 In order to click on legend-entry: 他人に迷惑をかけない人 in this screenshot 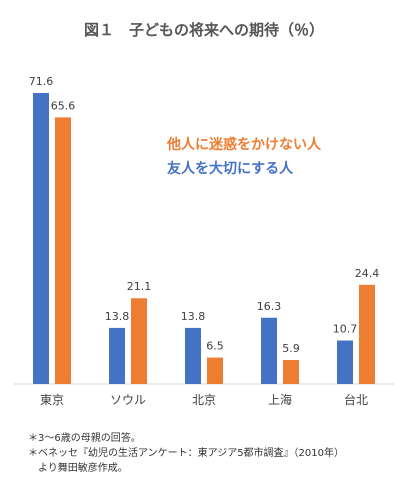, I will do `click(244, 144)`.